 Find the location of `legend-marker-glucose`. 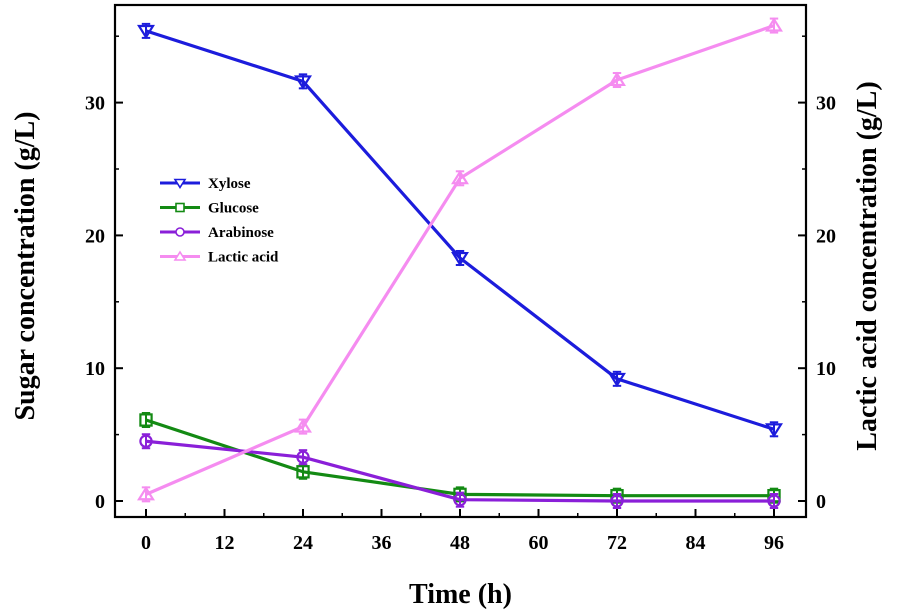

legend-marker-glucose is located at coordinates (180, 207).